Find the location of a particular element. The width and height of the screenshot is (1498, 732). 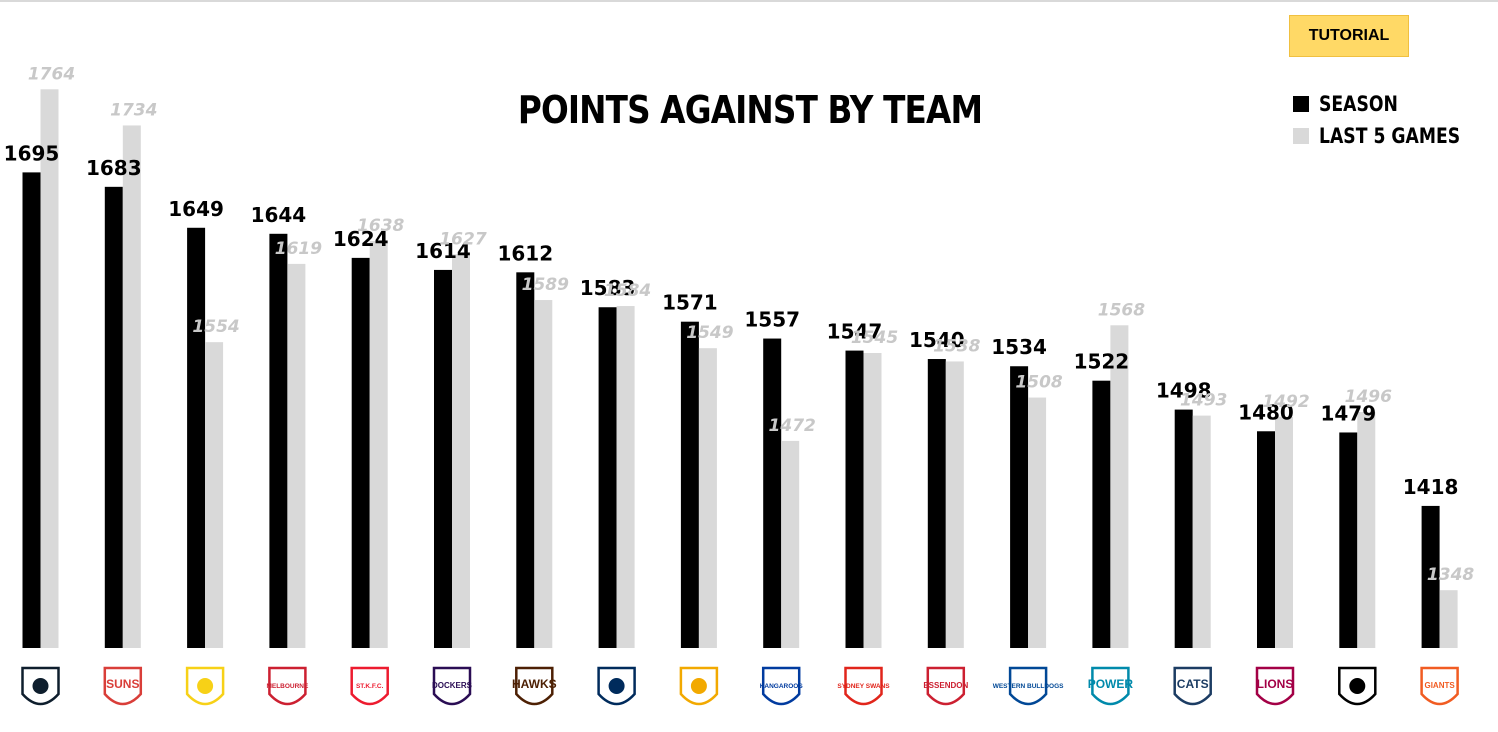

bar-season-brisbane-lions is located at coordinates (1266, 539).